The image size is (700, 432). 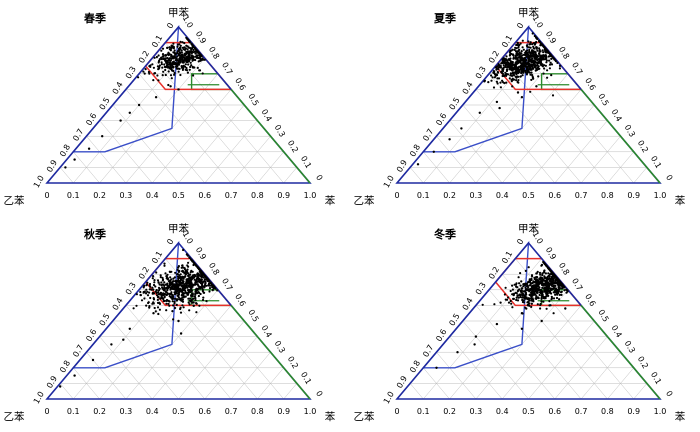 I want to click on tick-label-right: 0.9, so click(x=551, y=254).